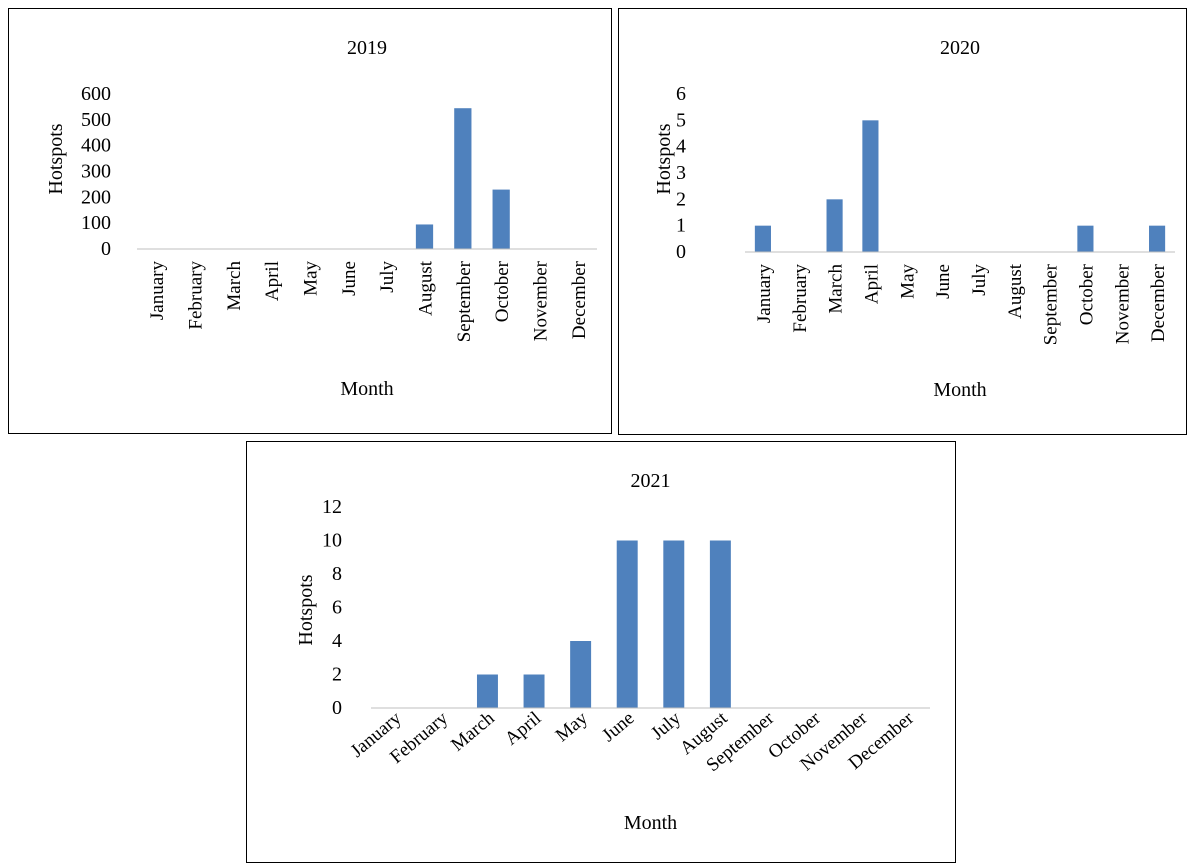 The width and height of the screenshot is (1187, 863). I want to click on bar-may, so click(581, 674).